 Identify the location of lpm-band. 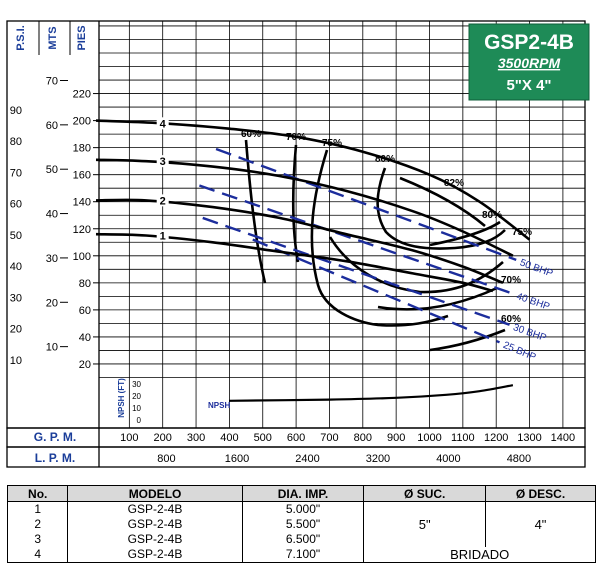
(296, 457).